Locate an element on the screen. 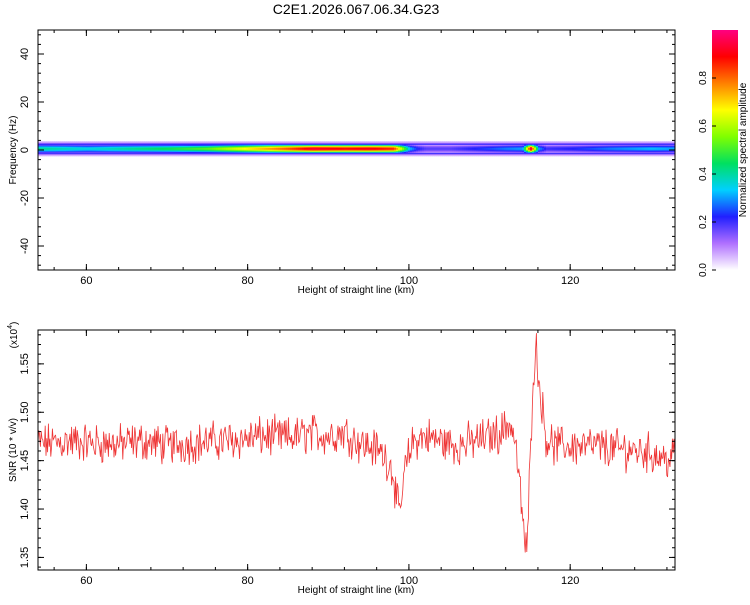  spectrogram-y-label: Frequency (Hz) is located at coordinates (13, 150).